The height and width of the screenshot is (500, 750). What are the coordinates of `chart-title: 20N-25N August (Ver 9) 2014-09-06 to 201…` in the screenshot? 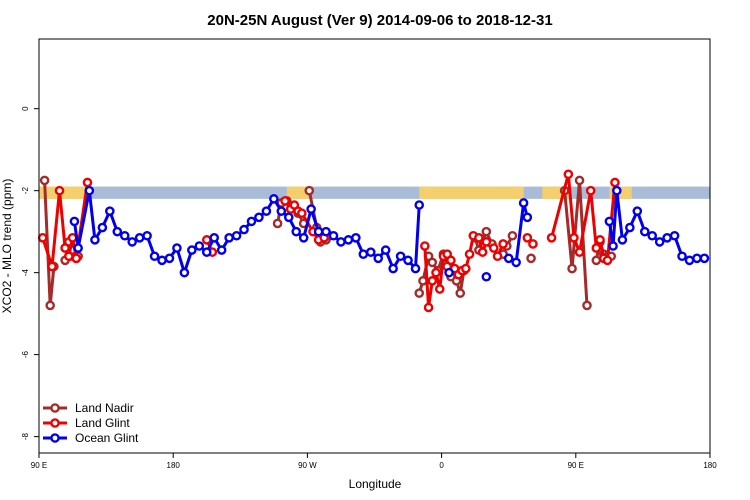 It's located at (379, 20).